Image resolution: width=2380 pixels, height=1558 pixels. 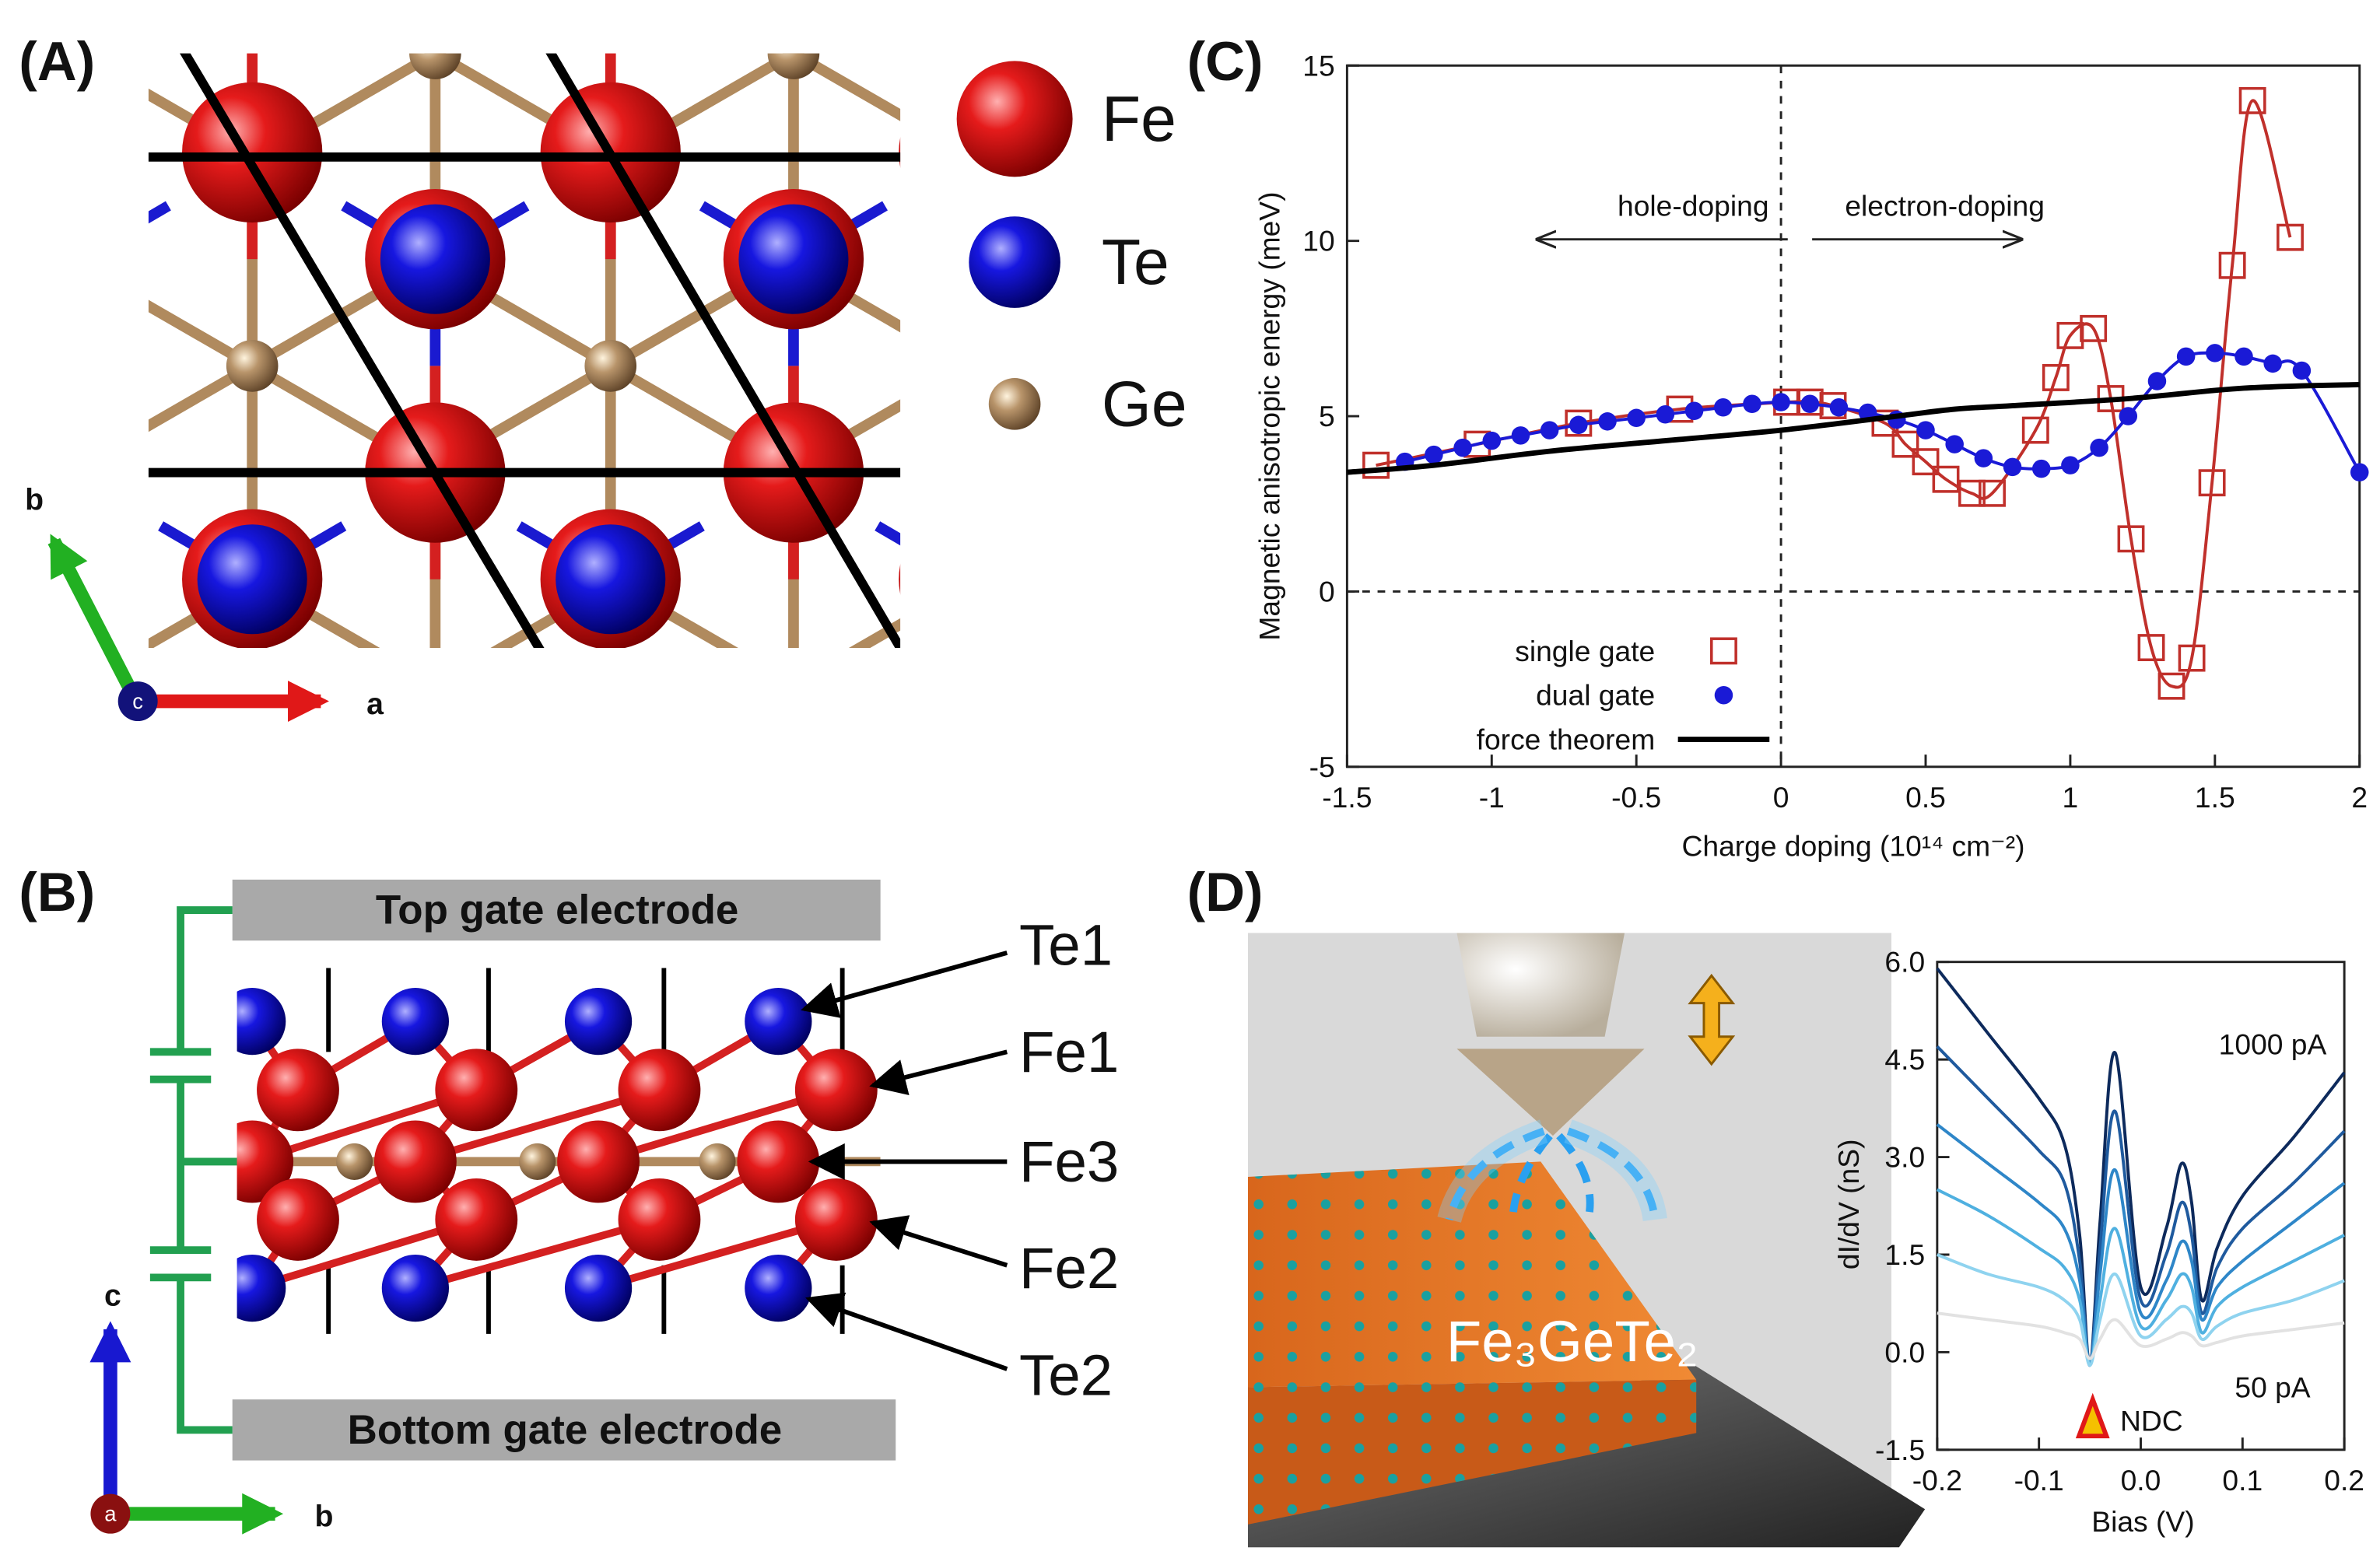 I want to click on panel-label: (A), so click(x=57, y=61).